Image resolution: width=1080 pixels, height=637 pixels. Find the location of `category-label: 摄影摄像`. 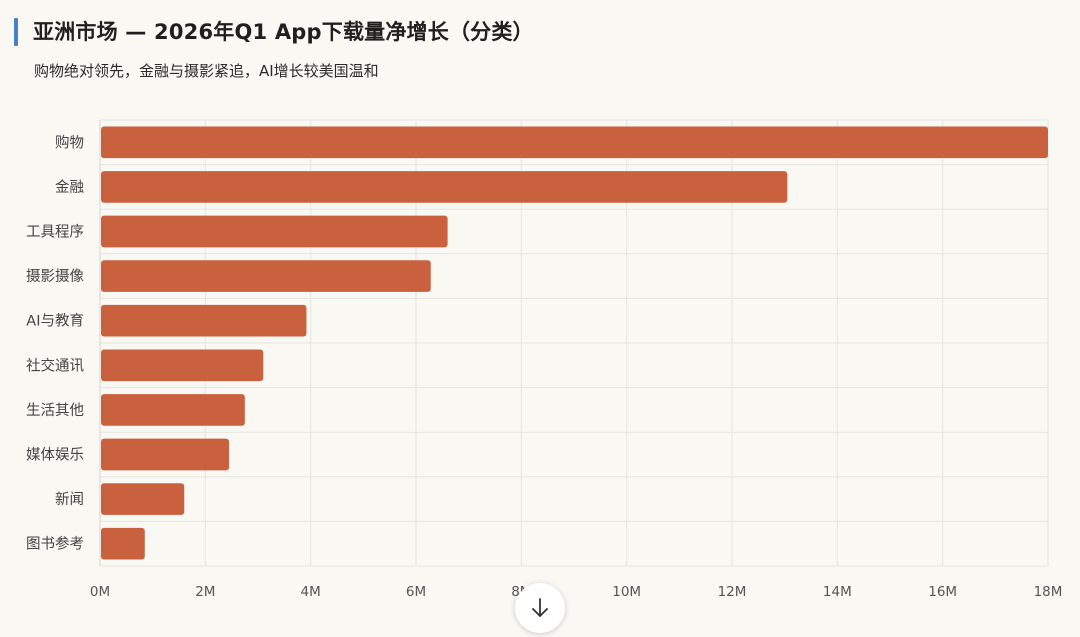

category-label: 摄影摄像 is located at coordinates (55, 276).